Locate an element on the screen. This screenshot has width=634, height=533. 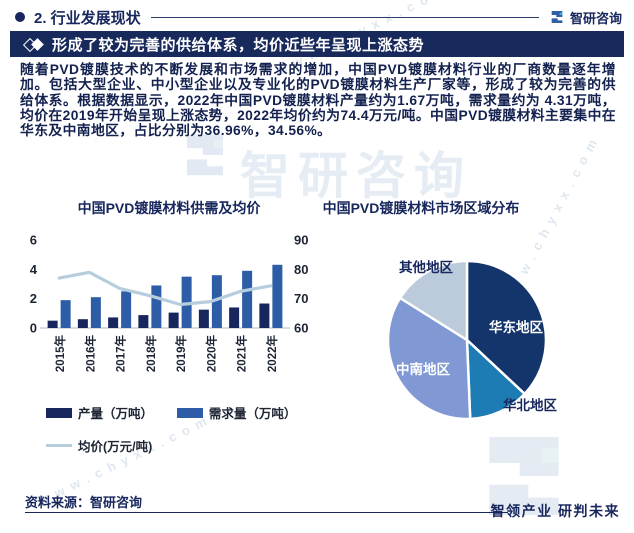
footer-divider is located at coordinates (266, 512).